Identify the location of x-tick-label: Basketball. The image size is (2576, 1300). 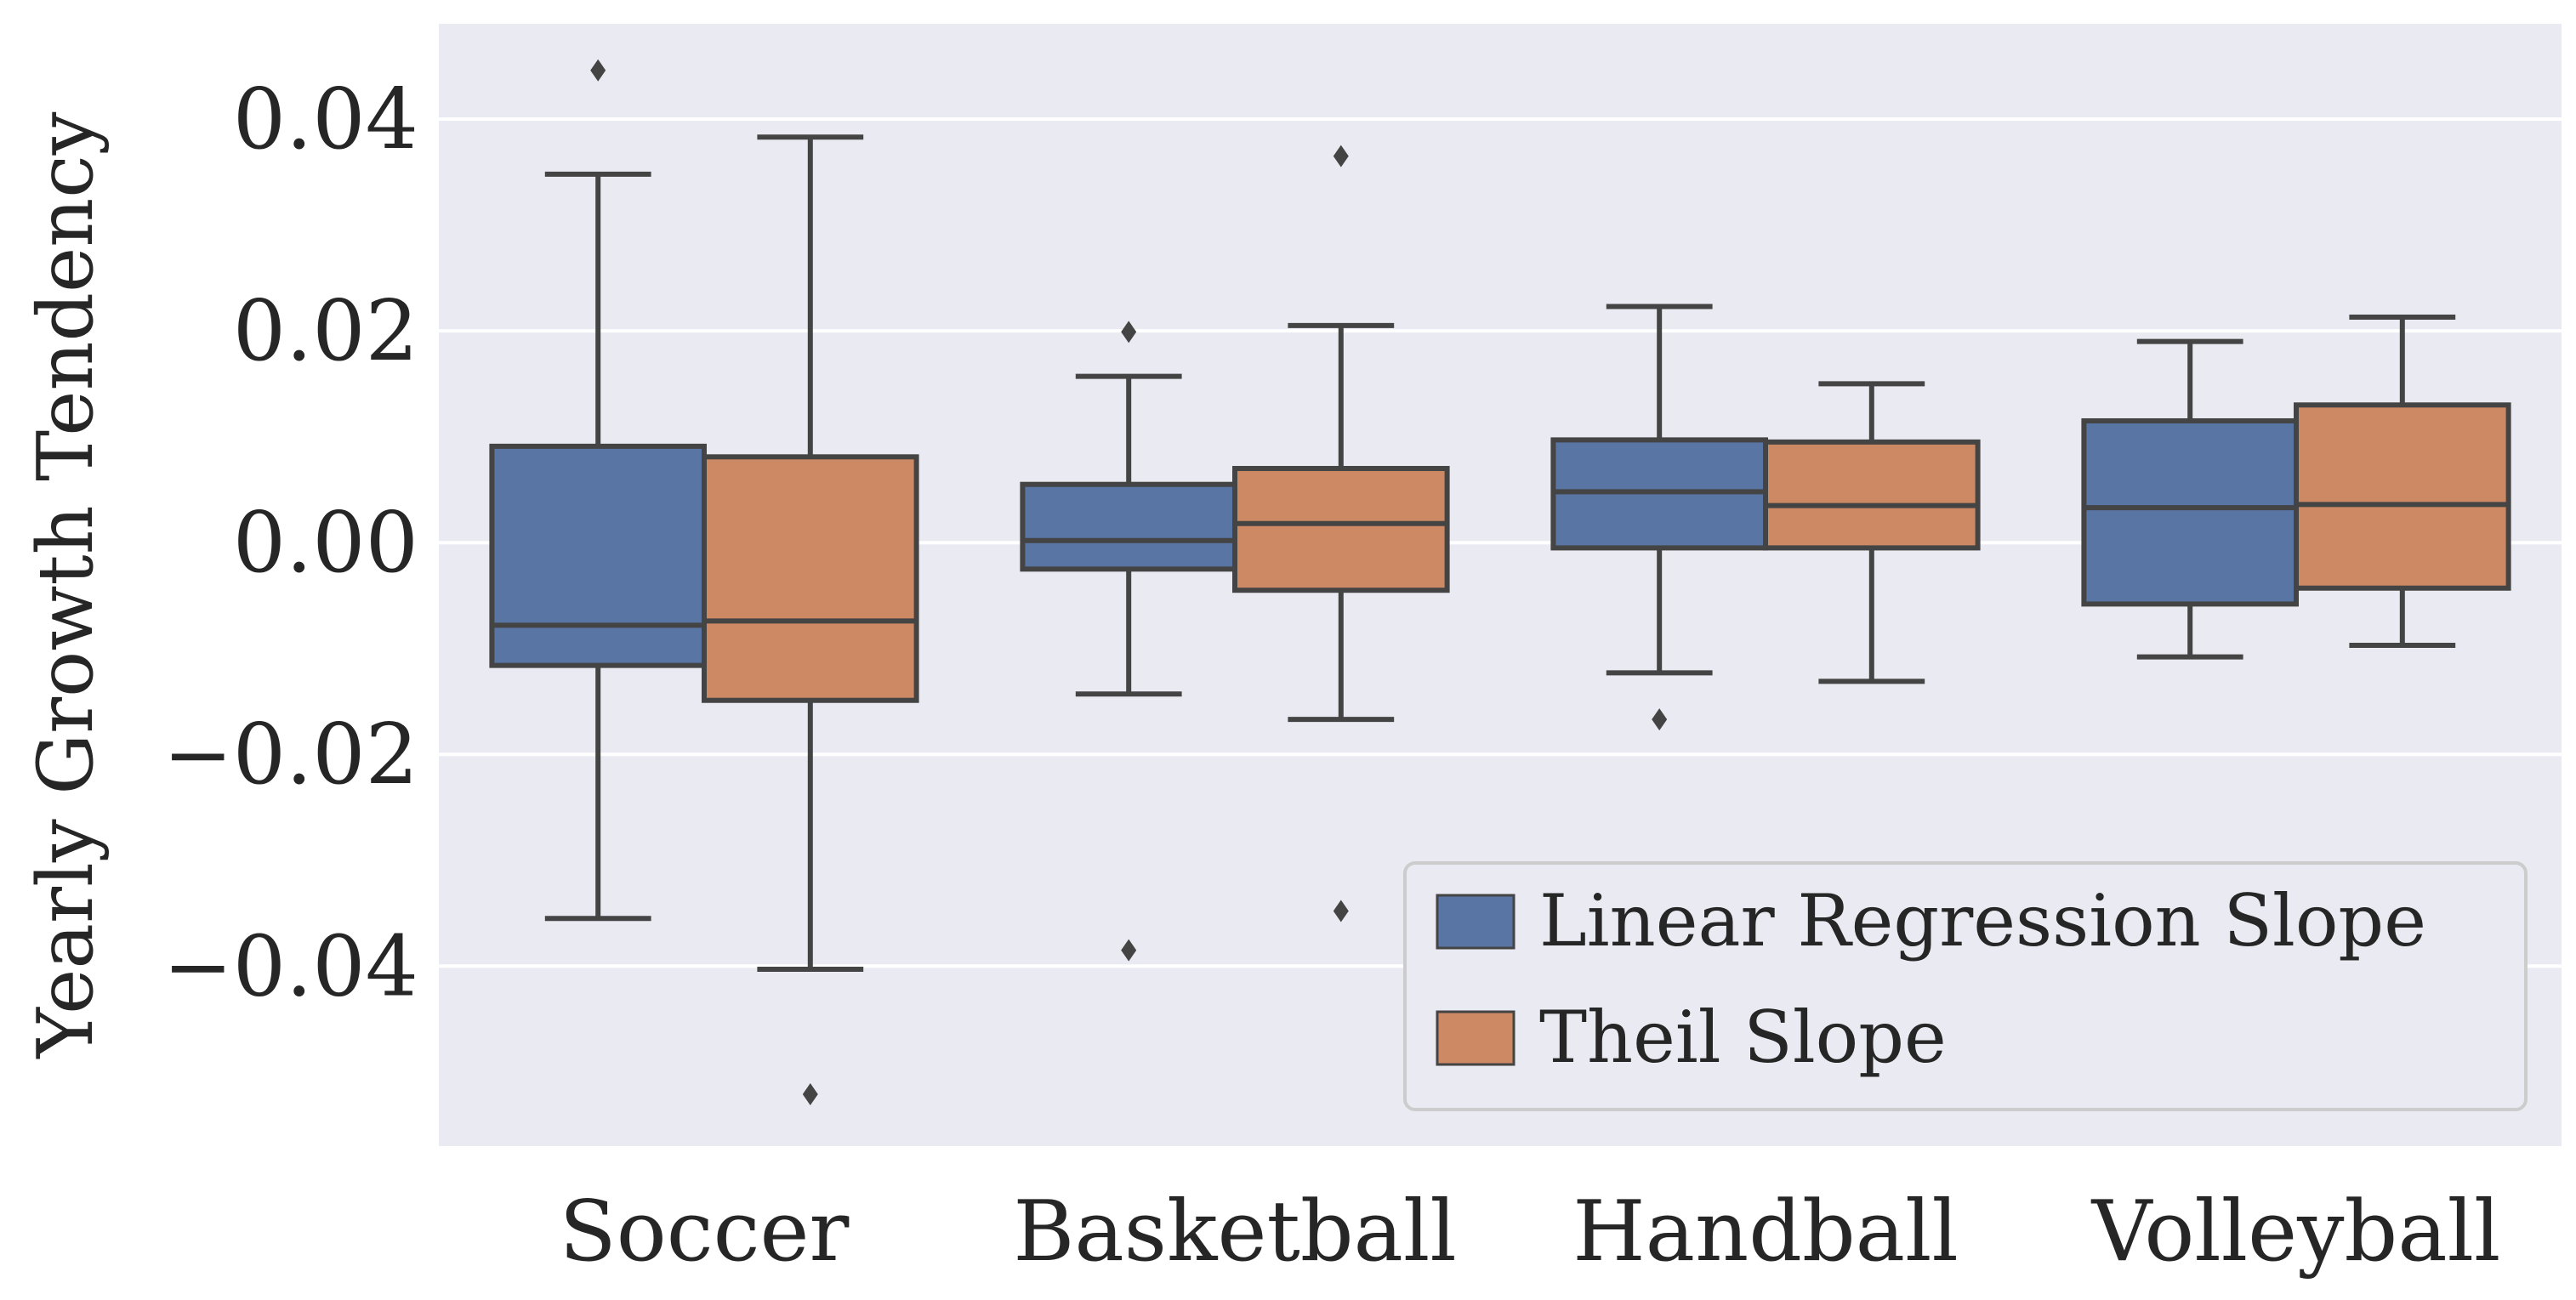
(1234, 1232).